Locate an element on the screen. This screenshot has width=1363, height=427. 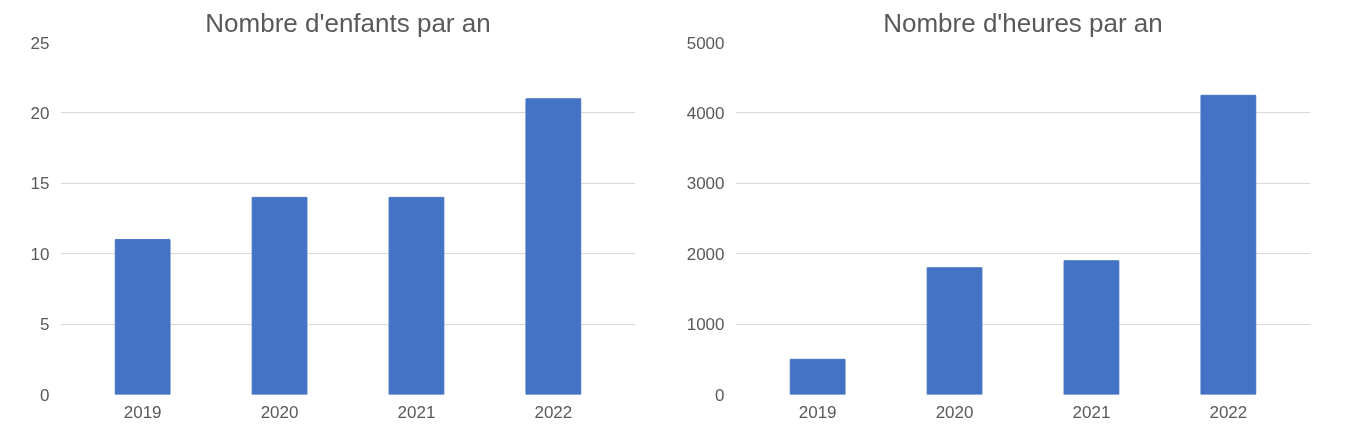
y-tick-label: 5000 is located at coordinates (705, 43).